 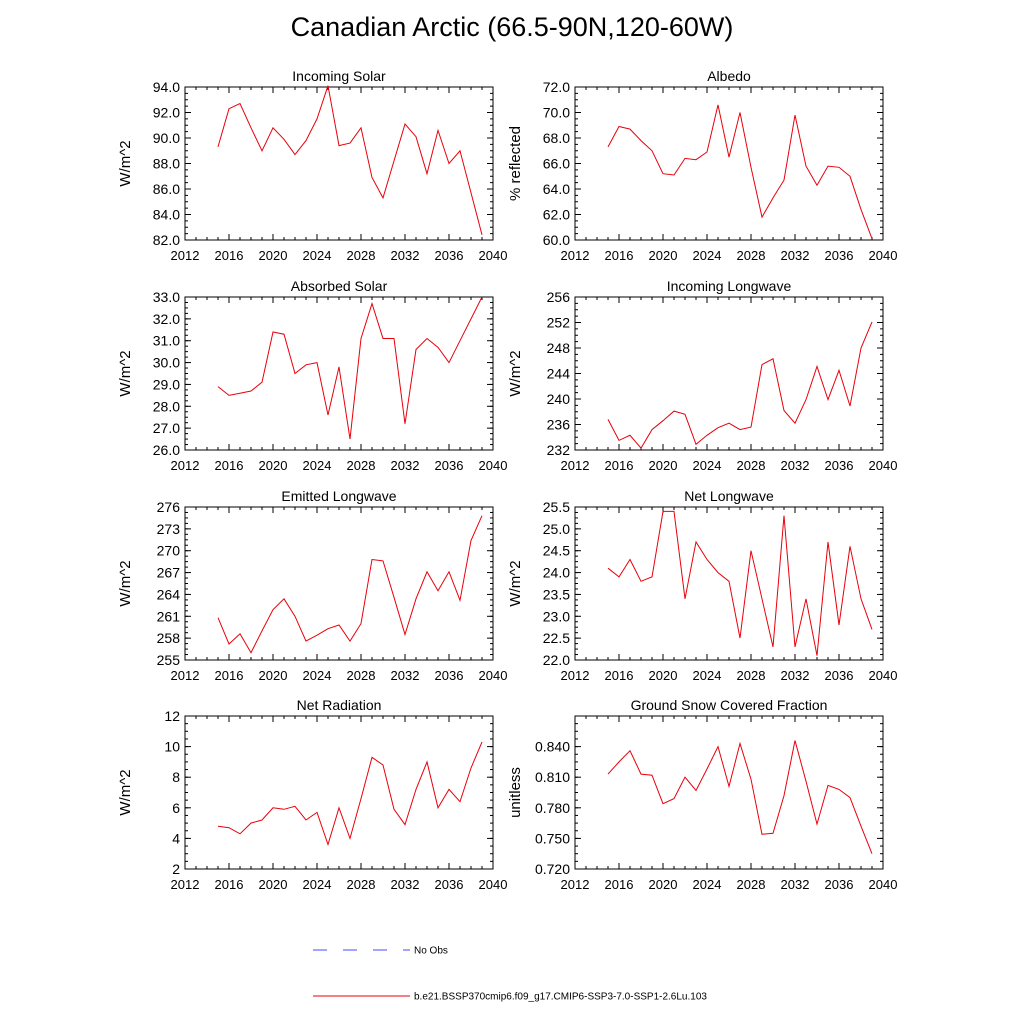 I want to click on y-tick-label: 29.0, so click(x=166, y=384).